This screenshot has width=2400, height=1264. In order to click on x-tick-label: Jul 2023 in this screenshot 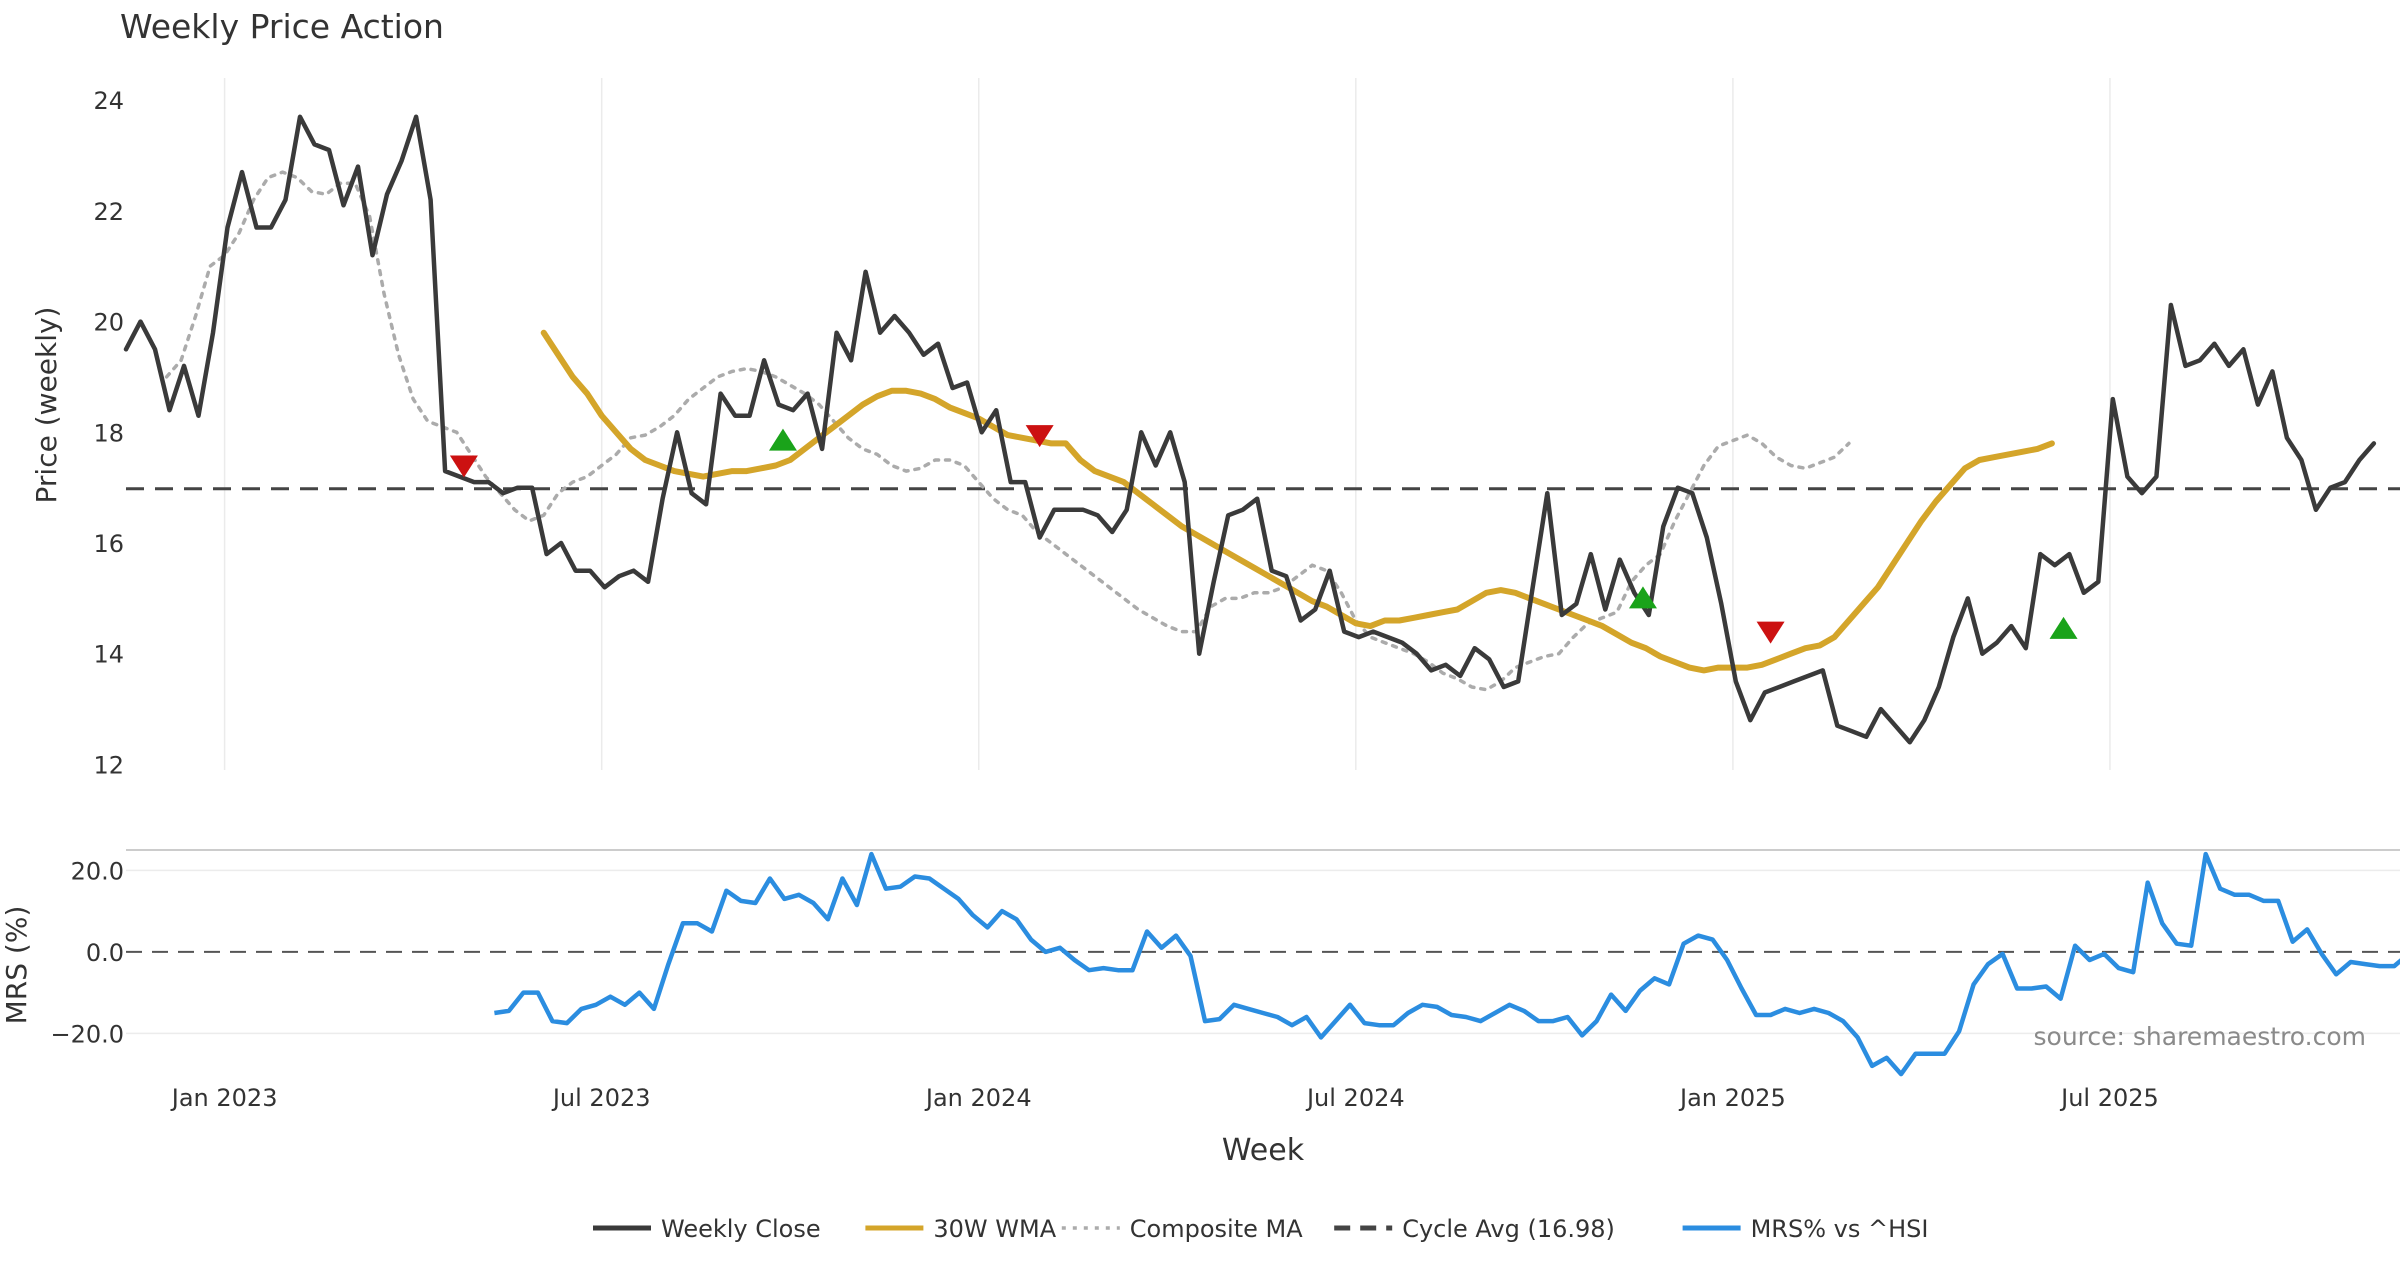, I will do `click(601, 1098)`.